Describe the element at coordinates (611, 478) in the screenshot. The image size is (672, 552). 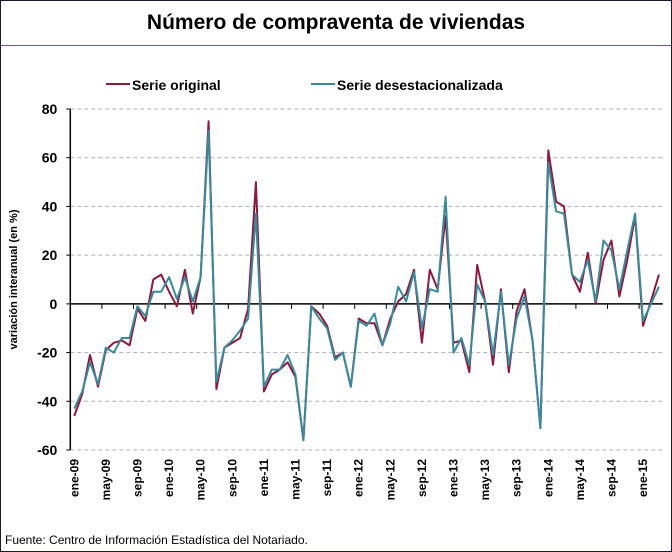
I see `x-tick-label: sep-14` at that location.